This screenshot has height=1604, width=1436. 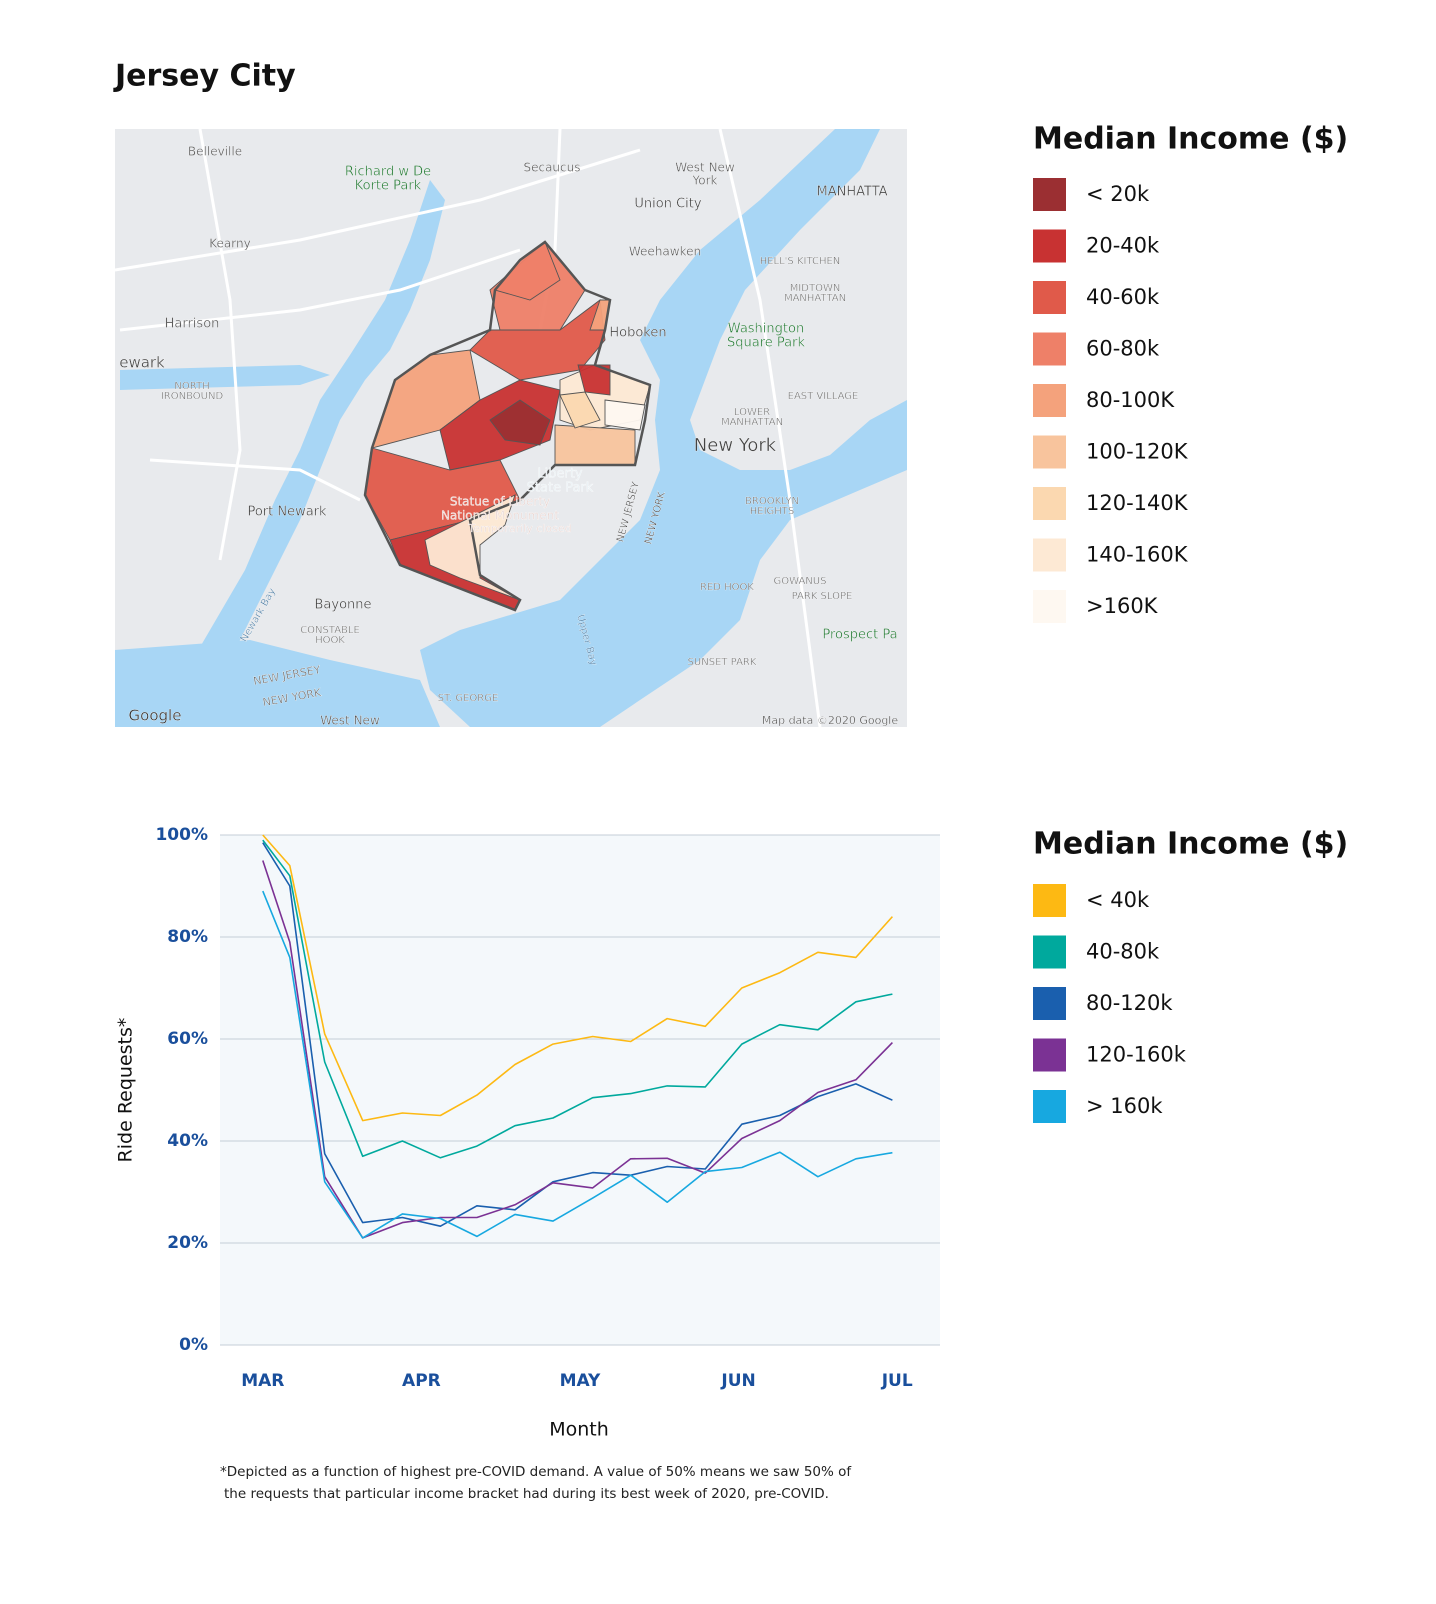 What do you see at coordinates (560, 488) in the screenshot?
I see `map-label: State Park` at bounding box center [560, 488].